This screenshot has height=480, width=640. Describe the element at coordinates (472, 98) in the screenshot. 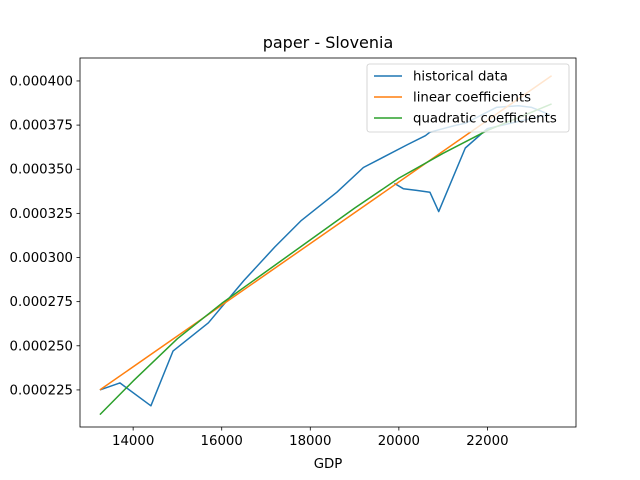

I see `legend-label-2: linear coefficients` at that location.